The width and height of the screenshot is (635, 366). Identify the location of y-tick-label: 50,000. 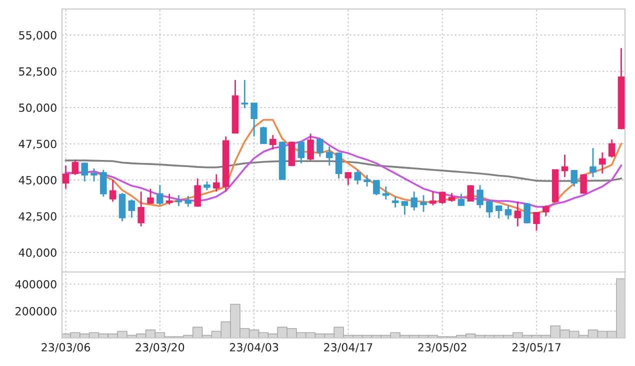
(37, 109).